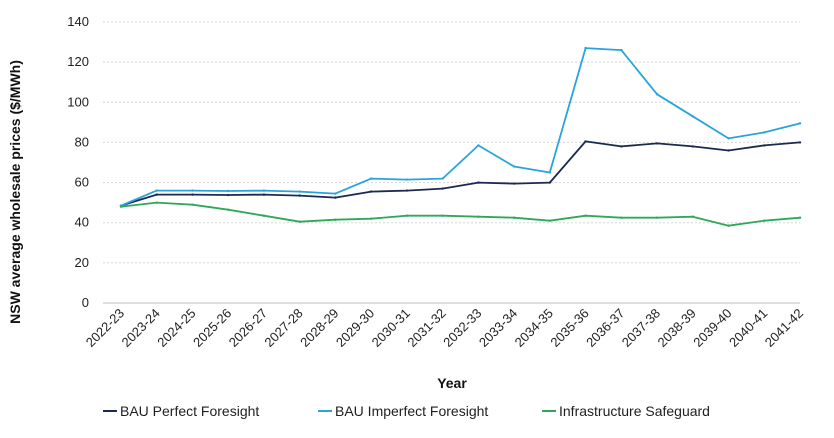  I want to click on legend-label: Infrastructure Safeguard, so click(634, 411).